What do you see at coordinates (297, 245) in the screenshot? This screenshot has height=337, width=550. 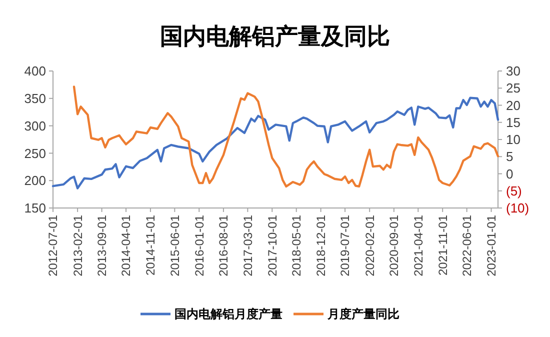 I see `x-tick-label: 2018-05-01` at bounding box center [297, 245].